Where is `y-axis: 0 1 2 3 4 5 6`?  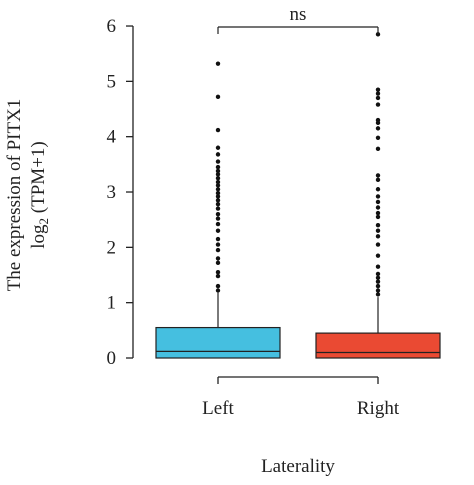 y-axis: 0 1 2 3 4 5 6 is located at coordinates (120, 192).